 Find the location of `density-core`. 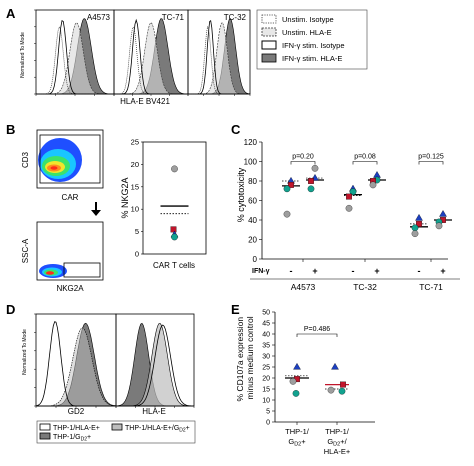

density-core is located at coordinates (54, 168).